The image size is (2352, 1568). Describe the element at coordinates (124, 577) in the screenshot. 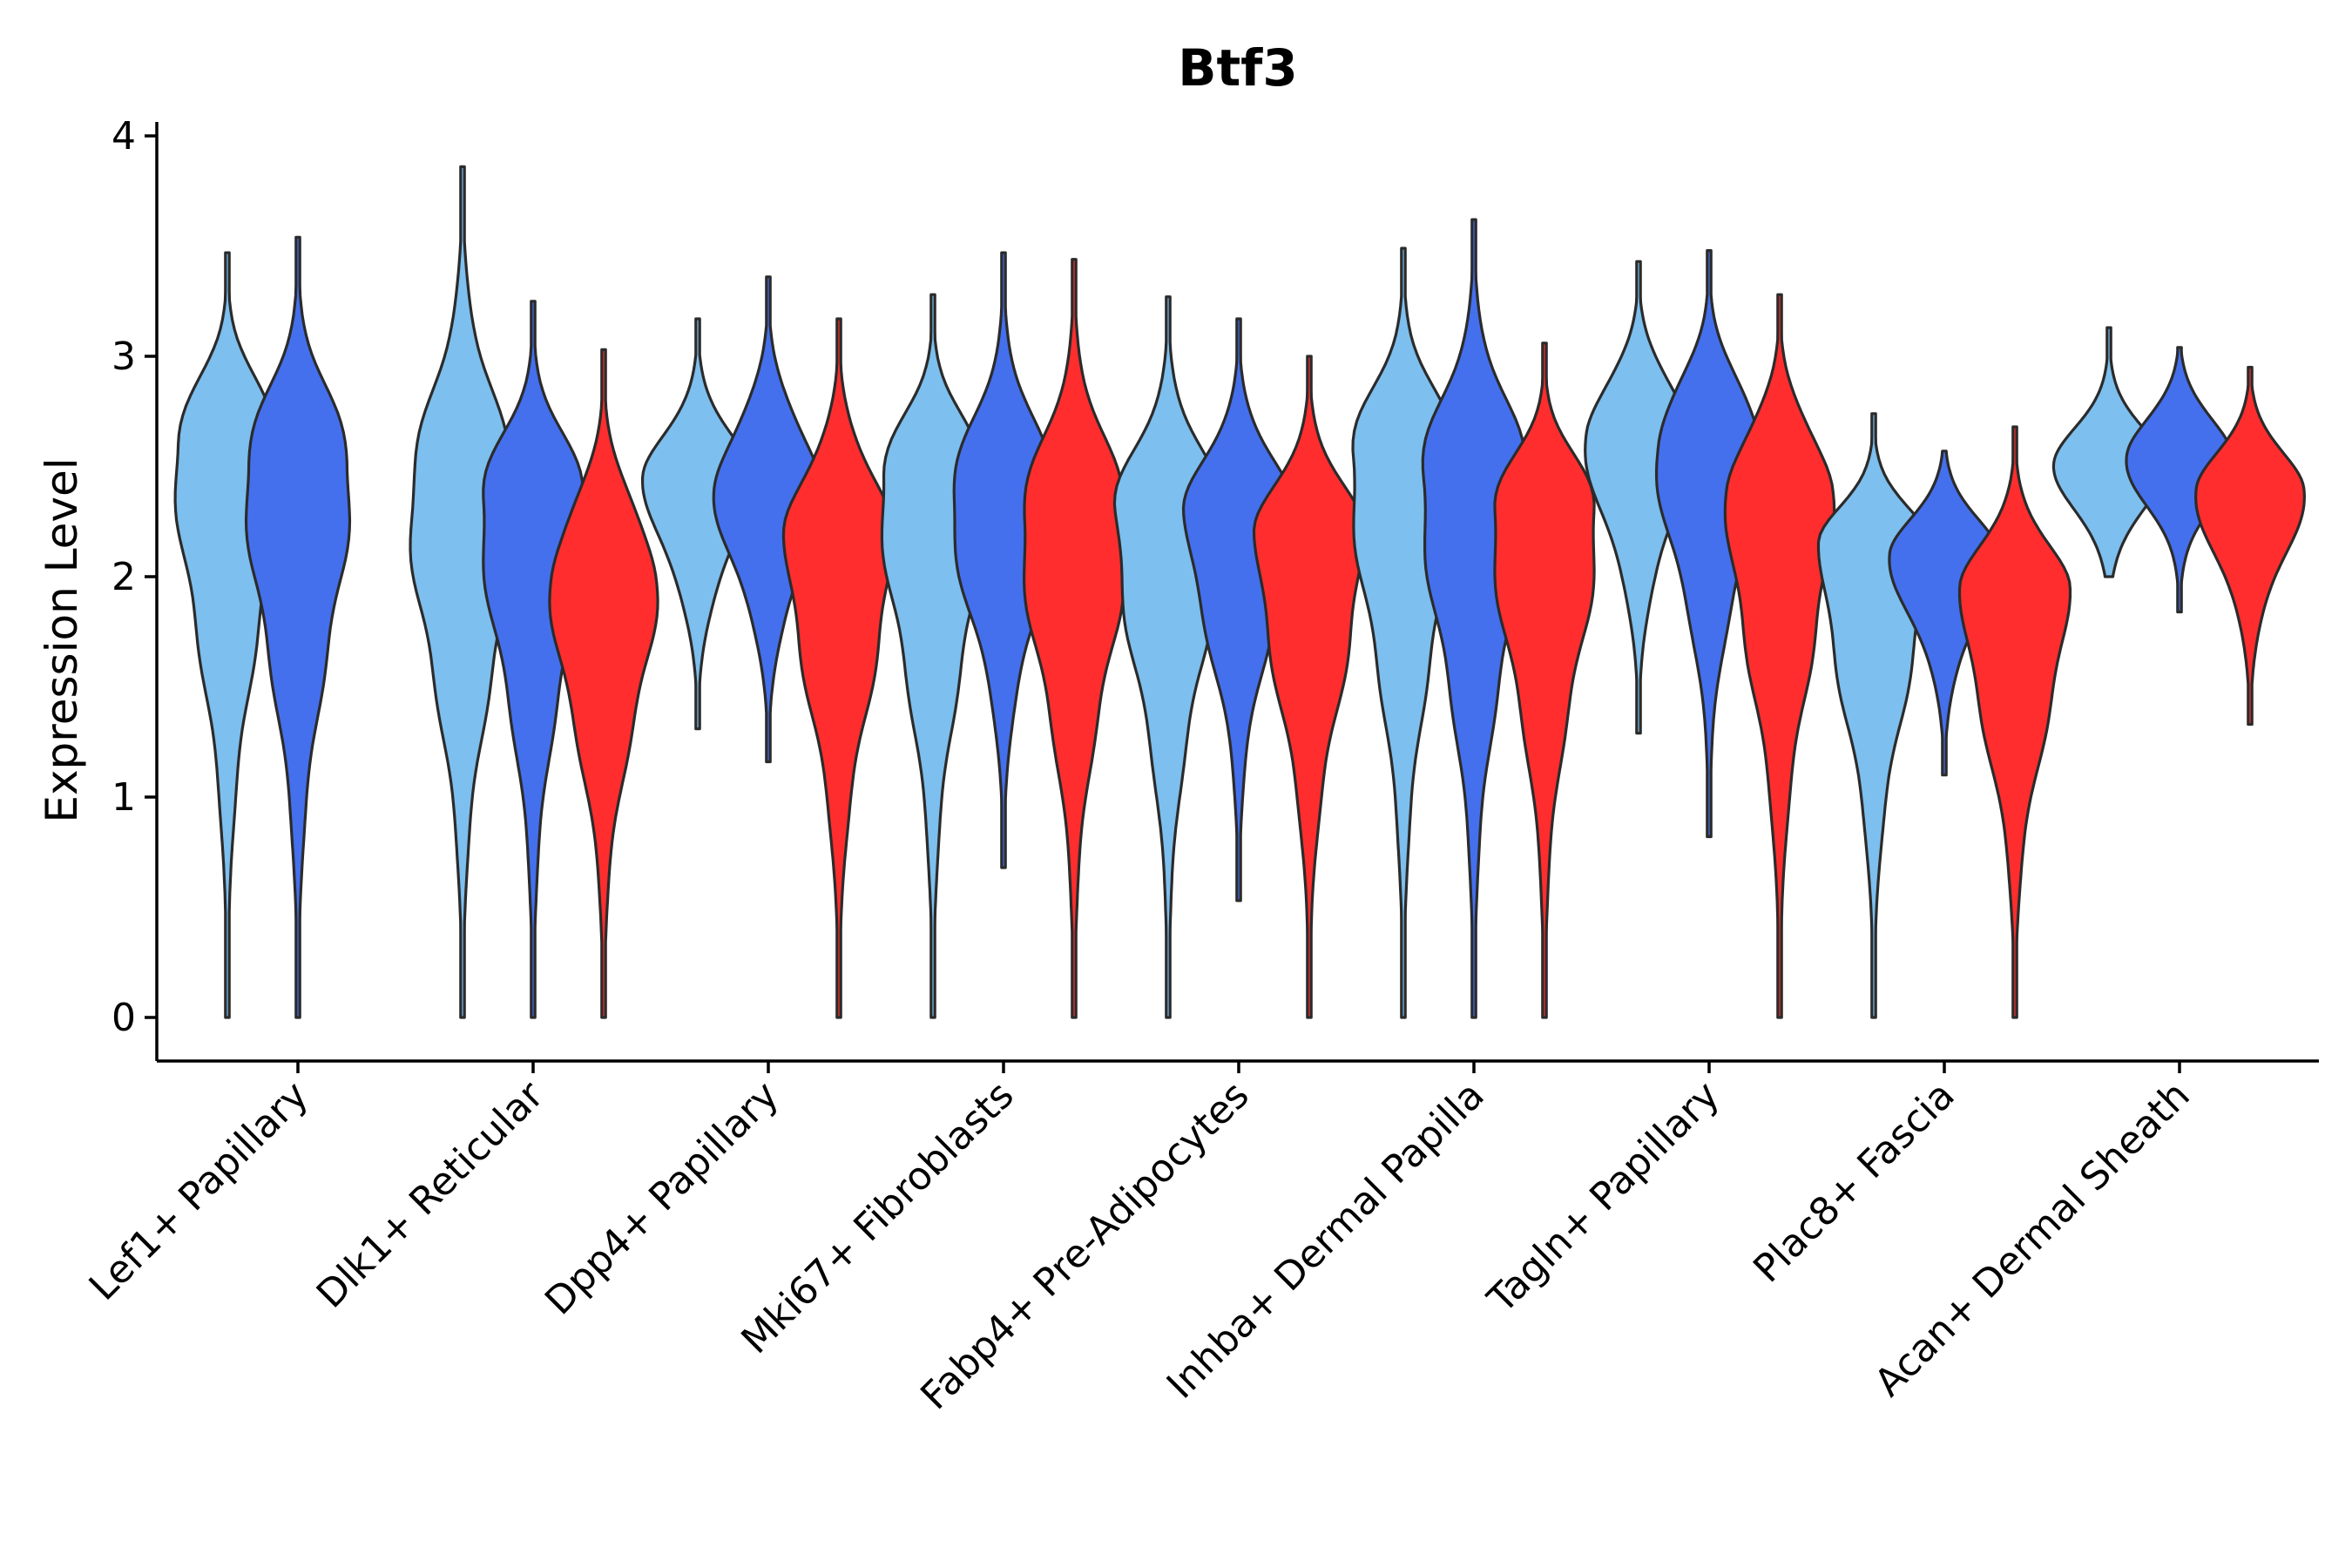

I see `y-tick-label: 2` at that location.